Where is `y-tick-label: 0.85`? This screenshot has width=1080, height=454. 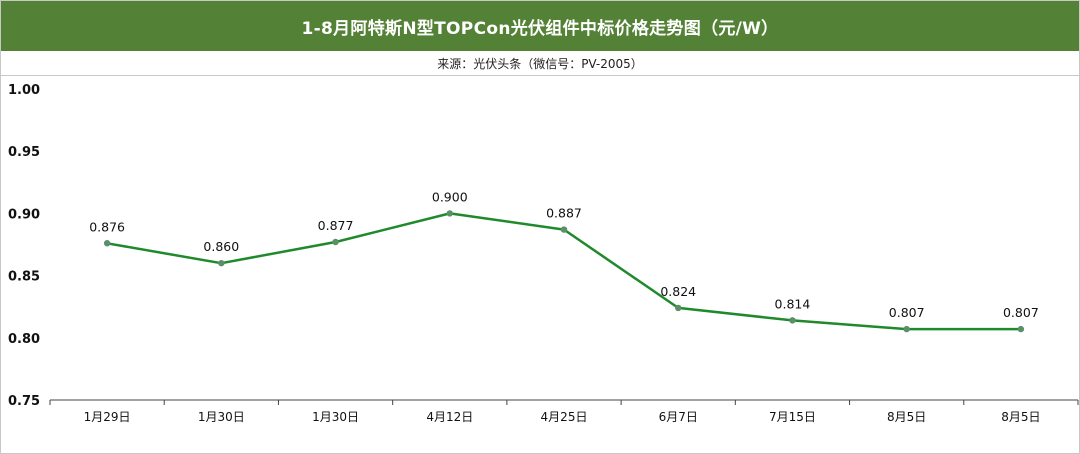 y-tick-label: 0.85 is located at coordinates (24, 277).